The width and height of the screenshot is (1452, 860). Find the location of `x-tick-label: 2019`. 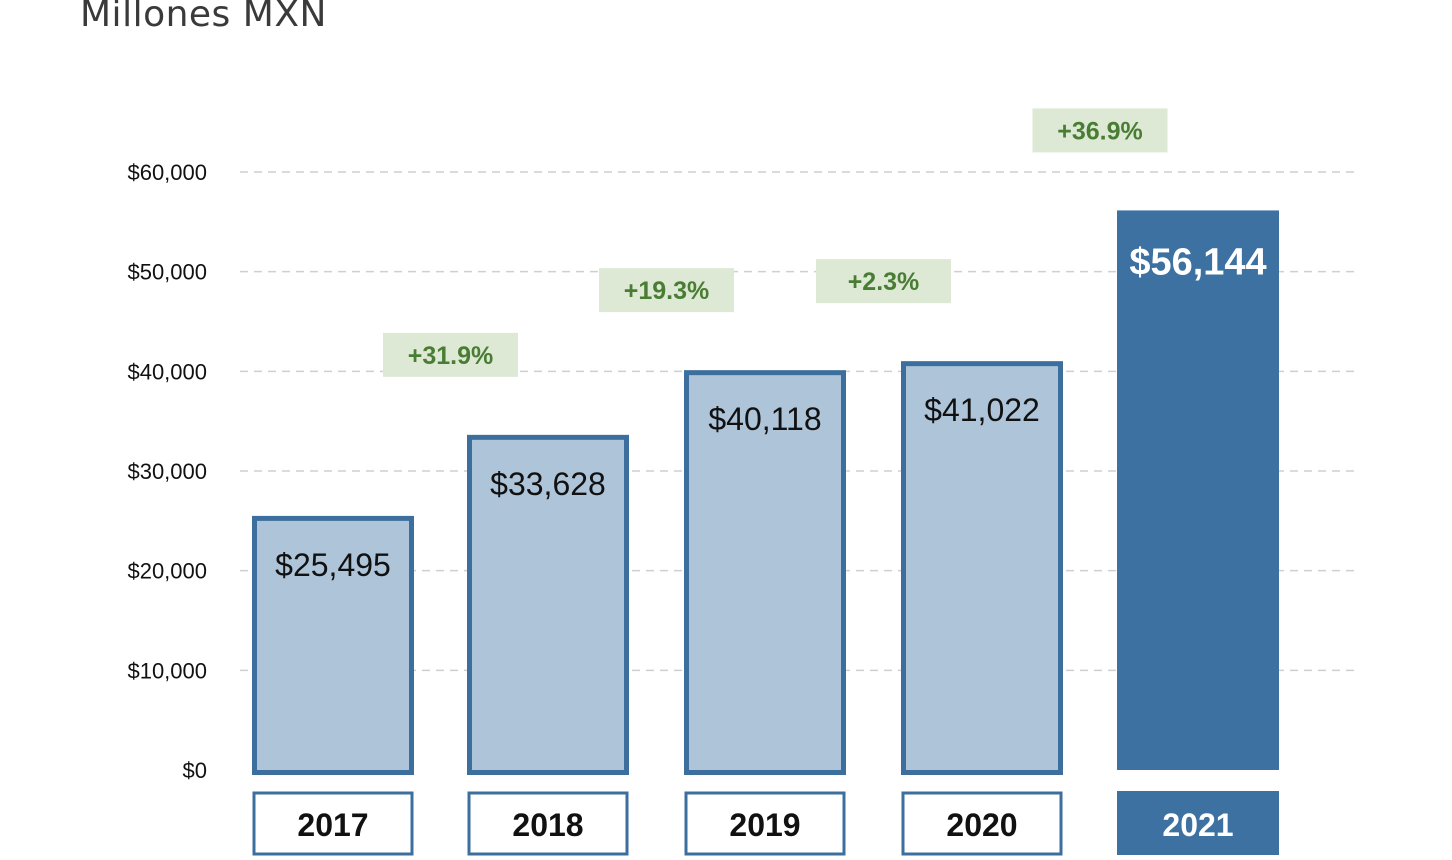

x-tick-label: 2019 is located at coordinates (764, 825).